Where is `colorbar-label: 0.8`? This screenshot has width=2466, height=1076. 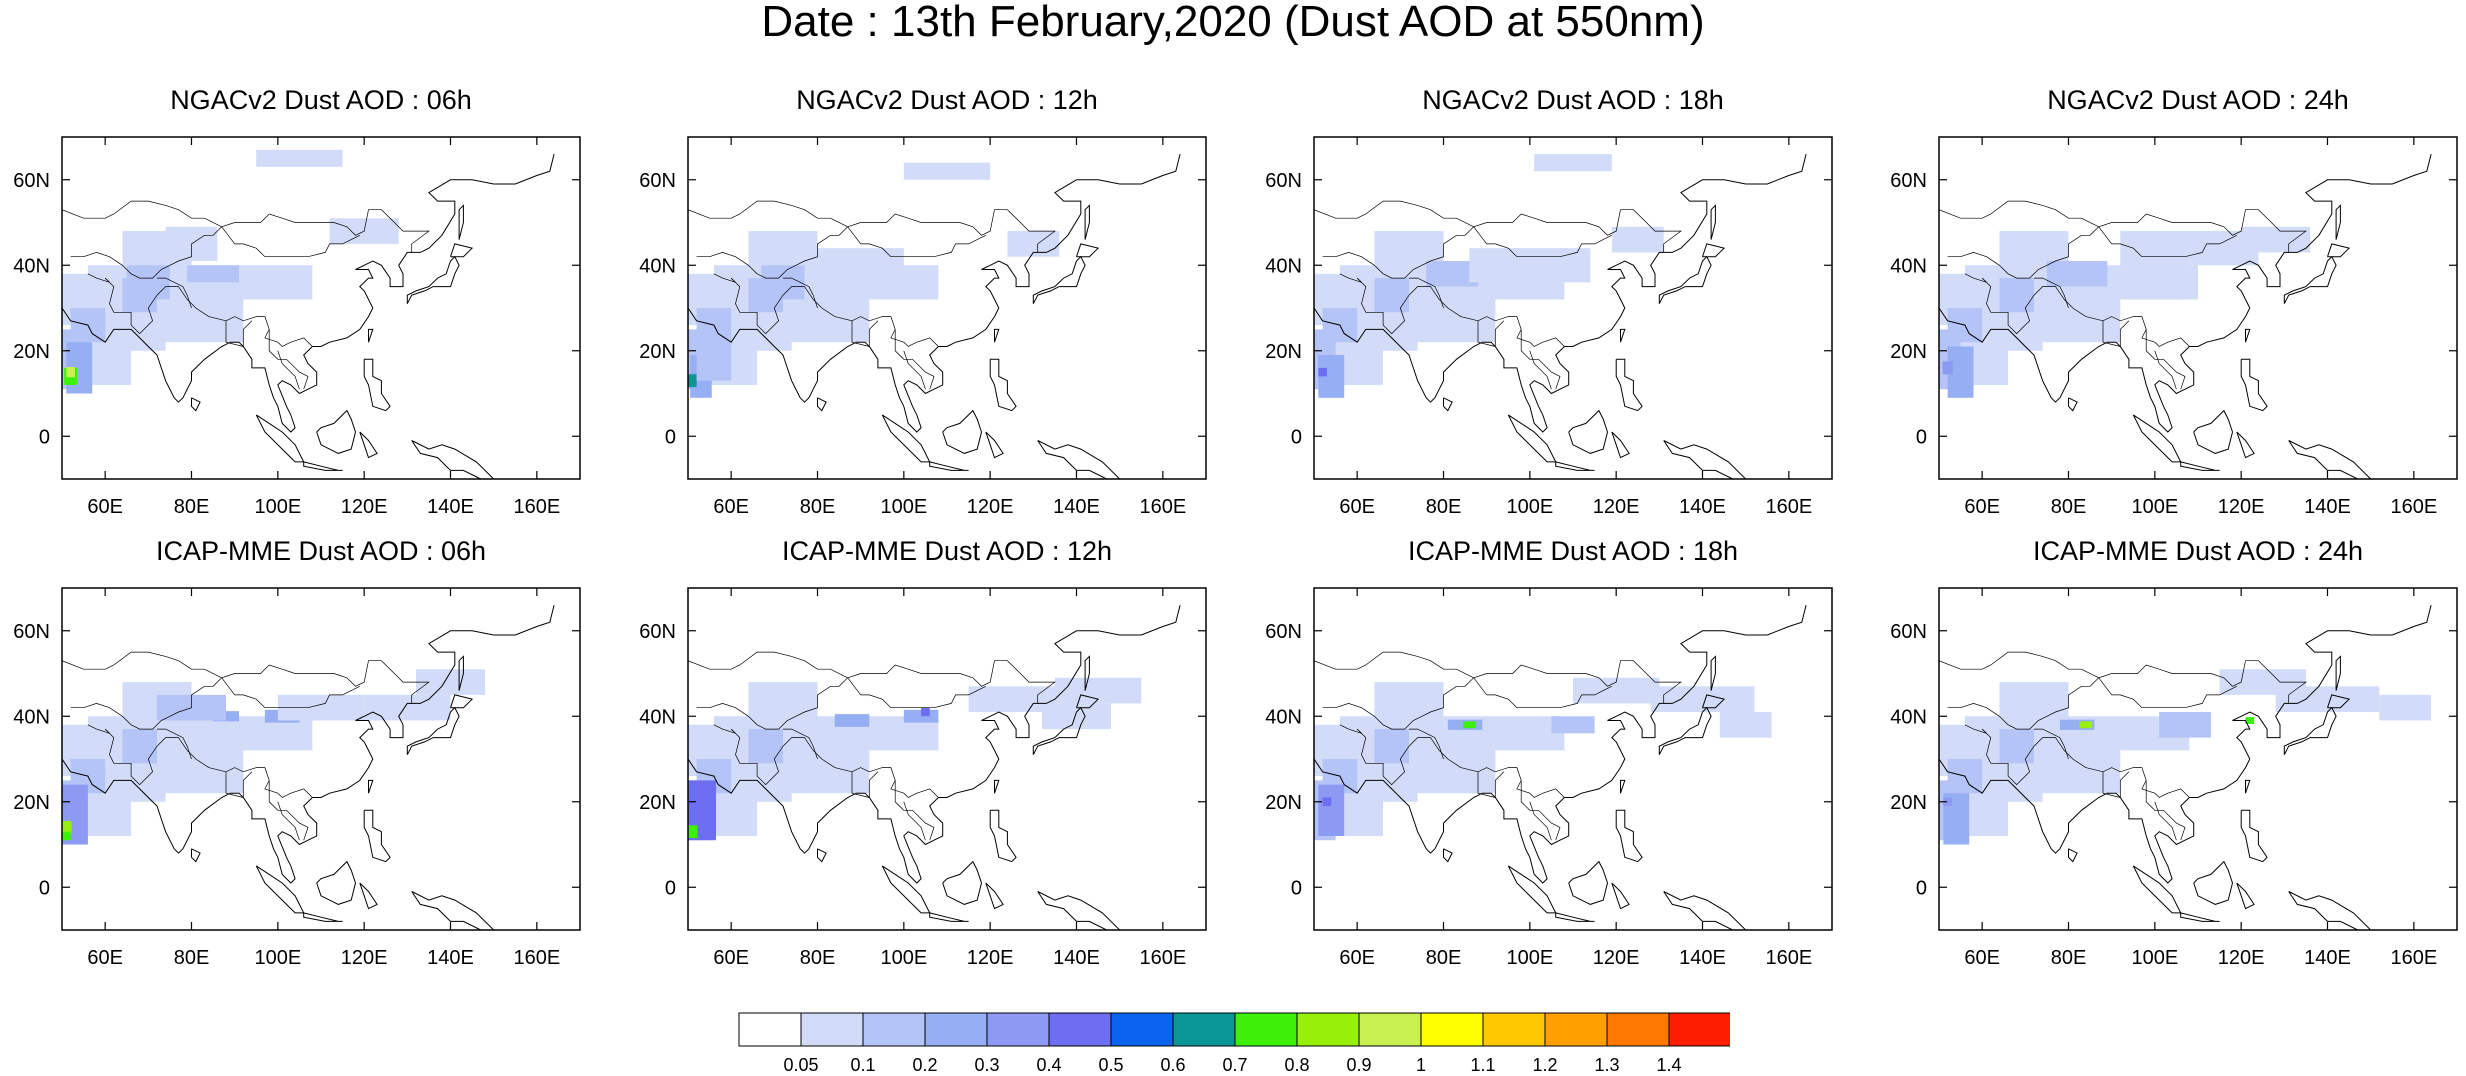
colorbar-label: 0.8 is located at coordinates (1297, 1065).